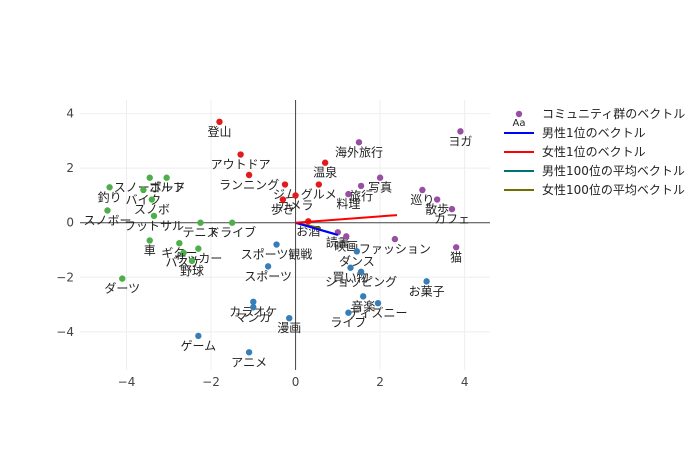 The width and height of the screenshot is (700, 450). I want to click on legend-label: 男性1位のベクトル, so click(594, 132).